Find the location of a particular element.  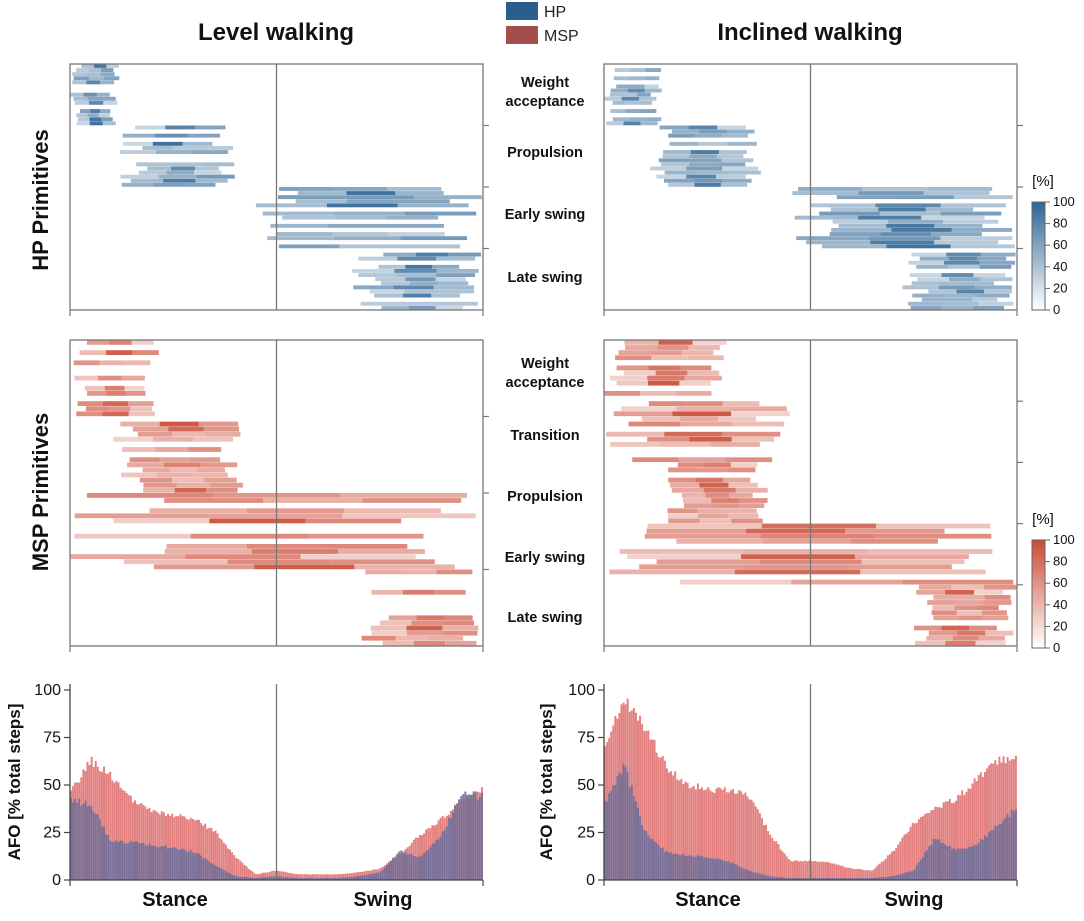

afo-ylabel-inclined: AFO [% total steps] is located at coordinates (546, 782).